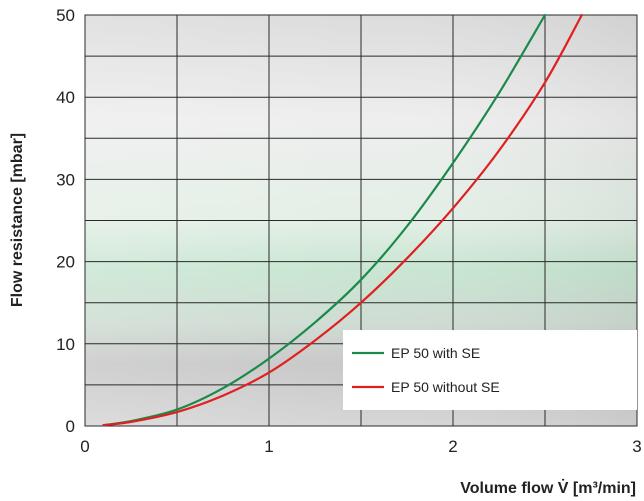  I want to click on y-axis-title: Flow resistance [mbar], so click(17, 220).